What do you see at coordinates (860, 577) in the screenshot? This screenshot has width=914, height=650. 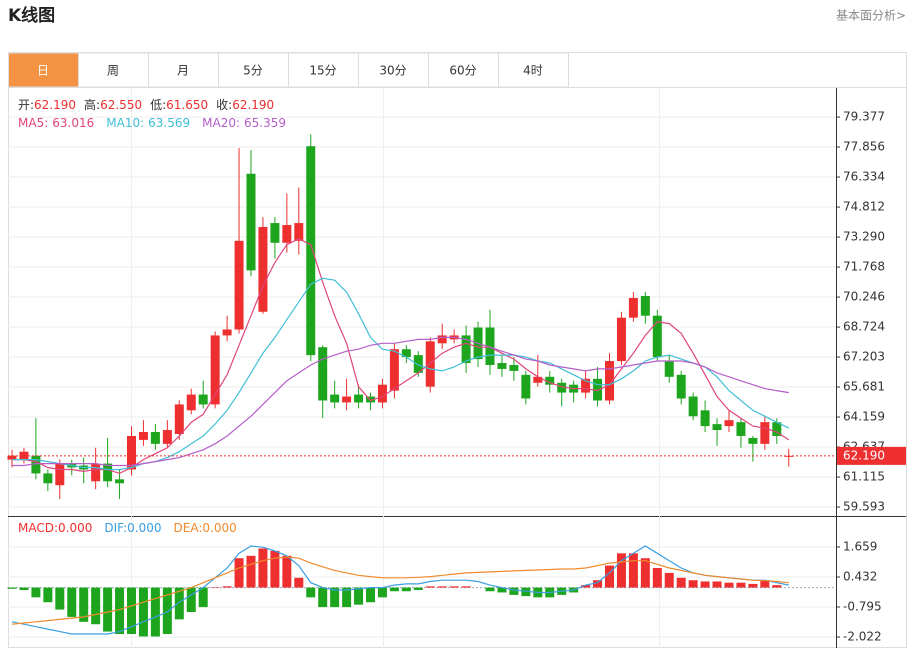 I see `y-tick-label: 0.432` at bounding box center [860, 577].